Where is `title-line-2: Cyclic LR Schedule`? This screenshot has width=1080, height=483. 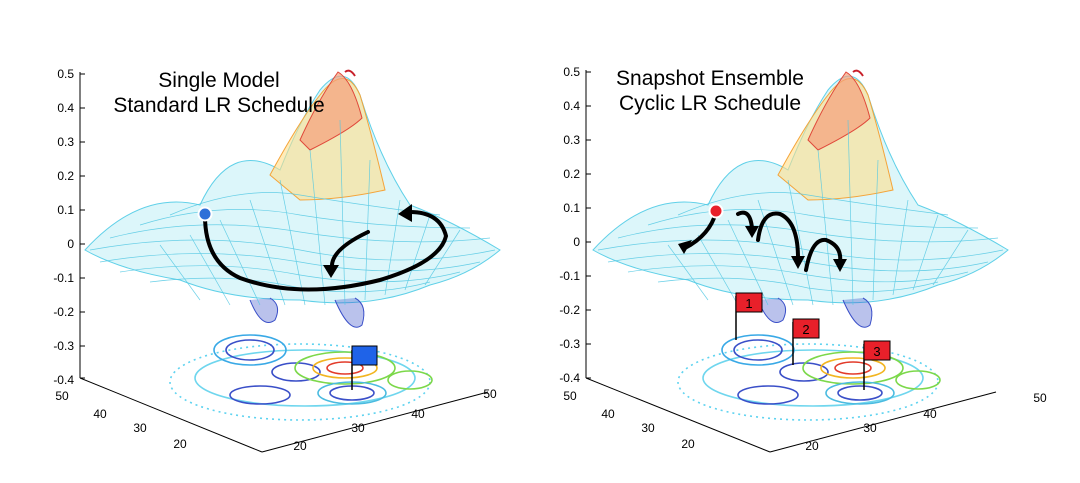 title-line-2: Cyclic LR Schedule is located at coordinates (710, 103).